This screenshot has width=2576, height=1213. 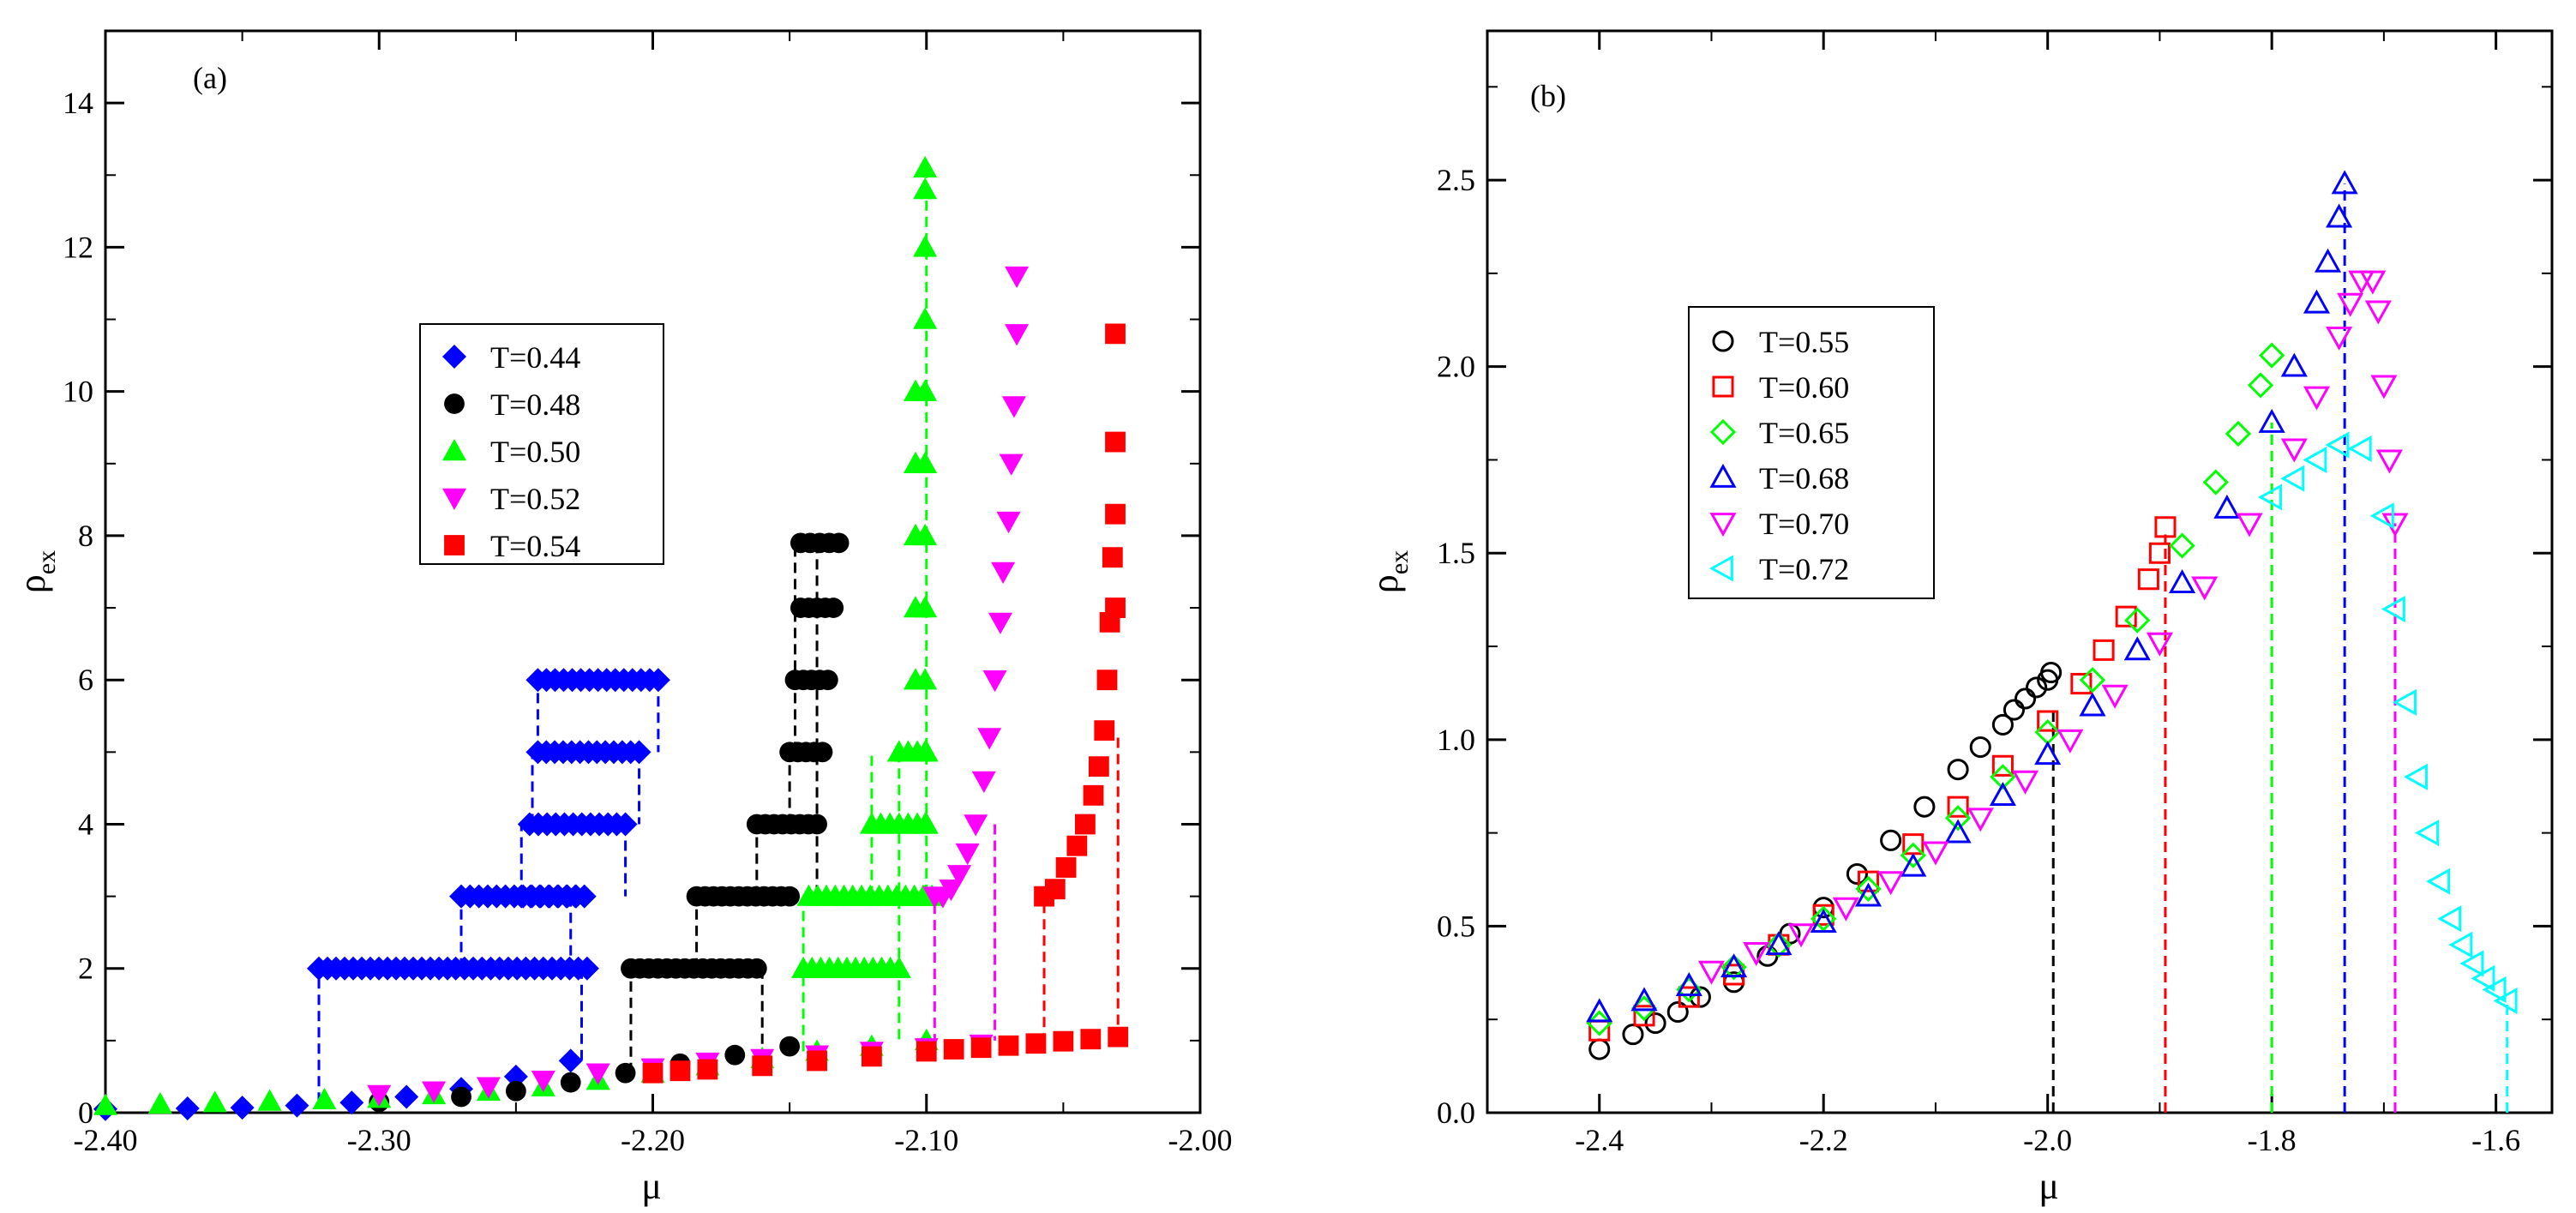 I want to click on y-tick-label: 0.5, so click(x=1456, y=926).